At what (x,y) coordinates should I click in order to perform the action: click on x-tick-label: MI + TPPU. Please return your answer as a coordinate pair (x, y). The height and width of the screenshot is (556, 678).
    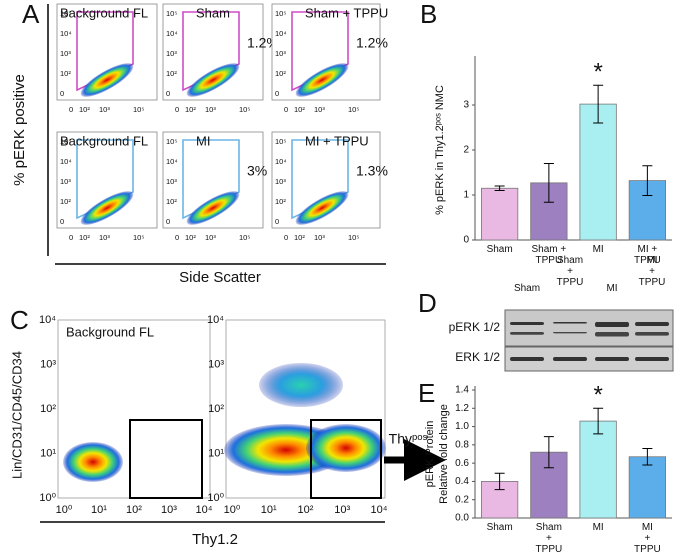
    Looking at the image, I should click on (647, 538).